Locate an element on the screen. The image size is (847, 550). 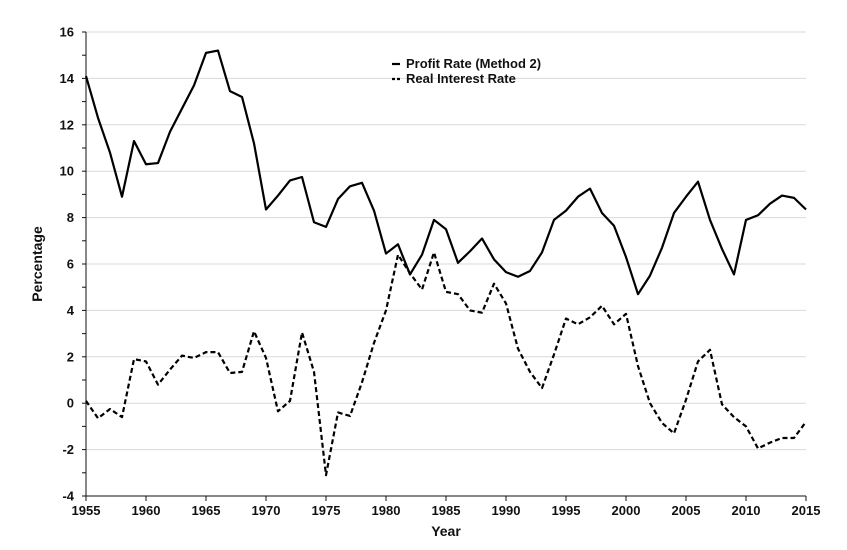
y-tick-label: 8 is located at coordinates (70, 217).